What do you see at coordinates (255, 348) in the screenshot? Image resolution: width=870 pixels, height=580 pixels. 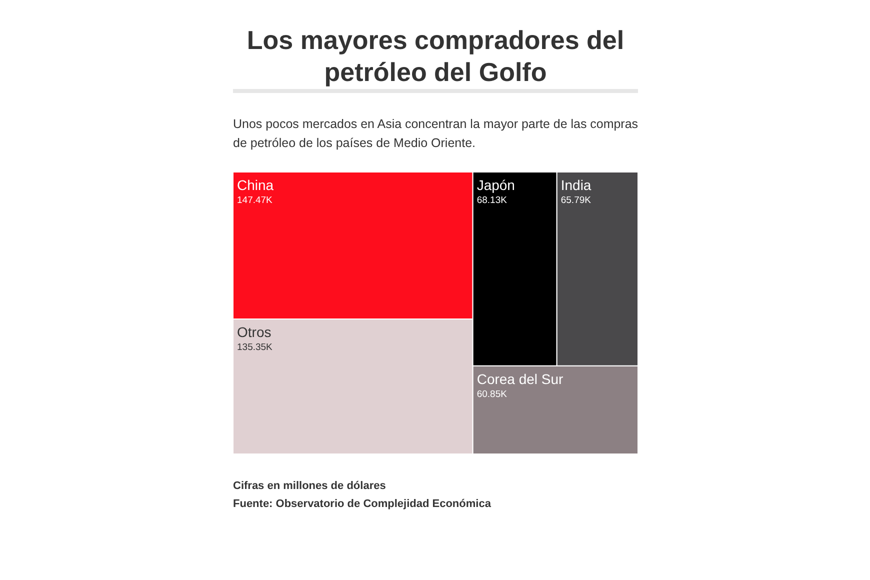 I see `data-label: 135.35K` at bounding box center [255, 348].